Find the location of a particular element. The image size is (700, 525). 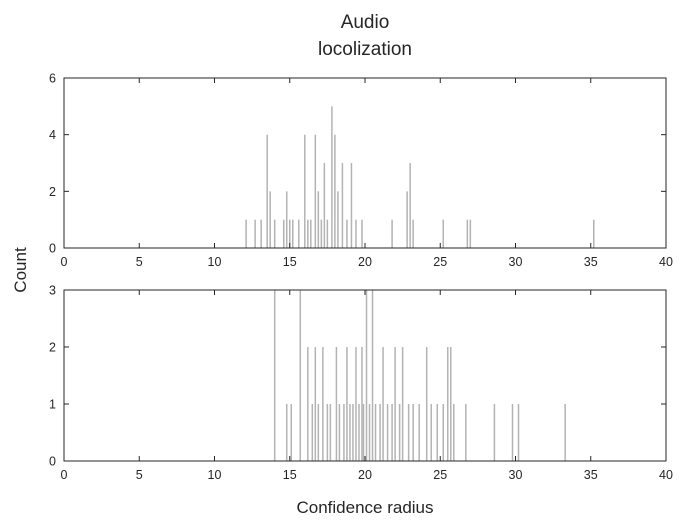

x-tick-label: 0 is located at coordinates (64, 262).